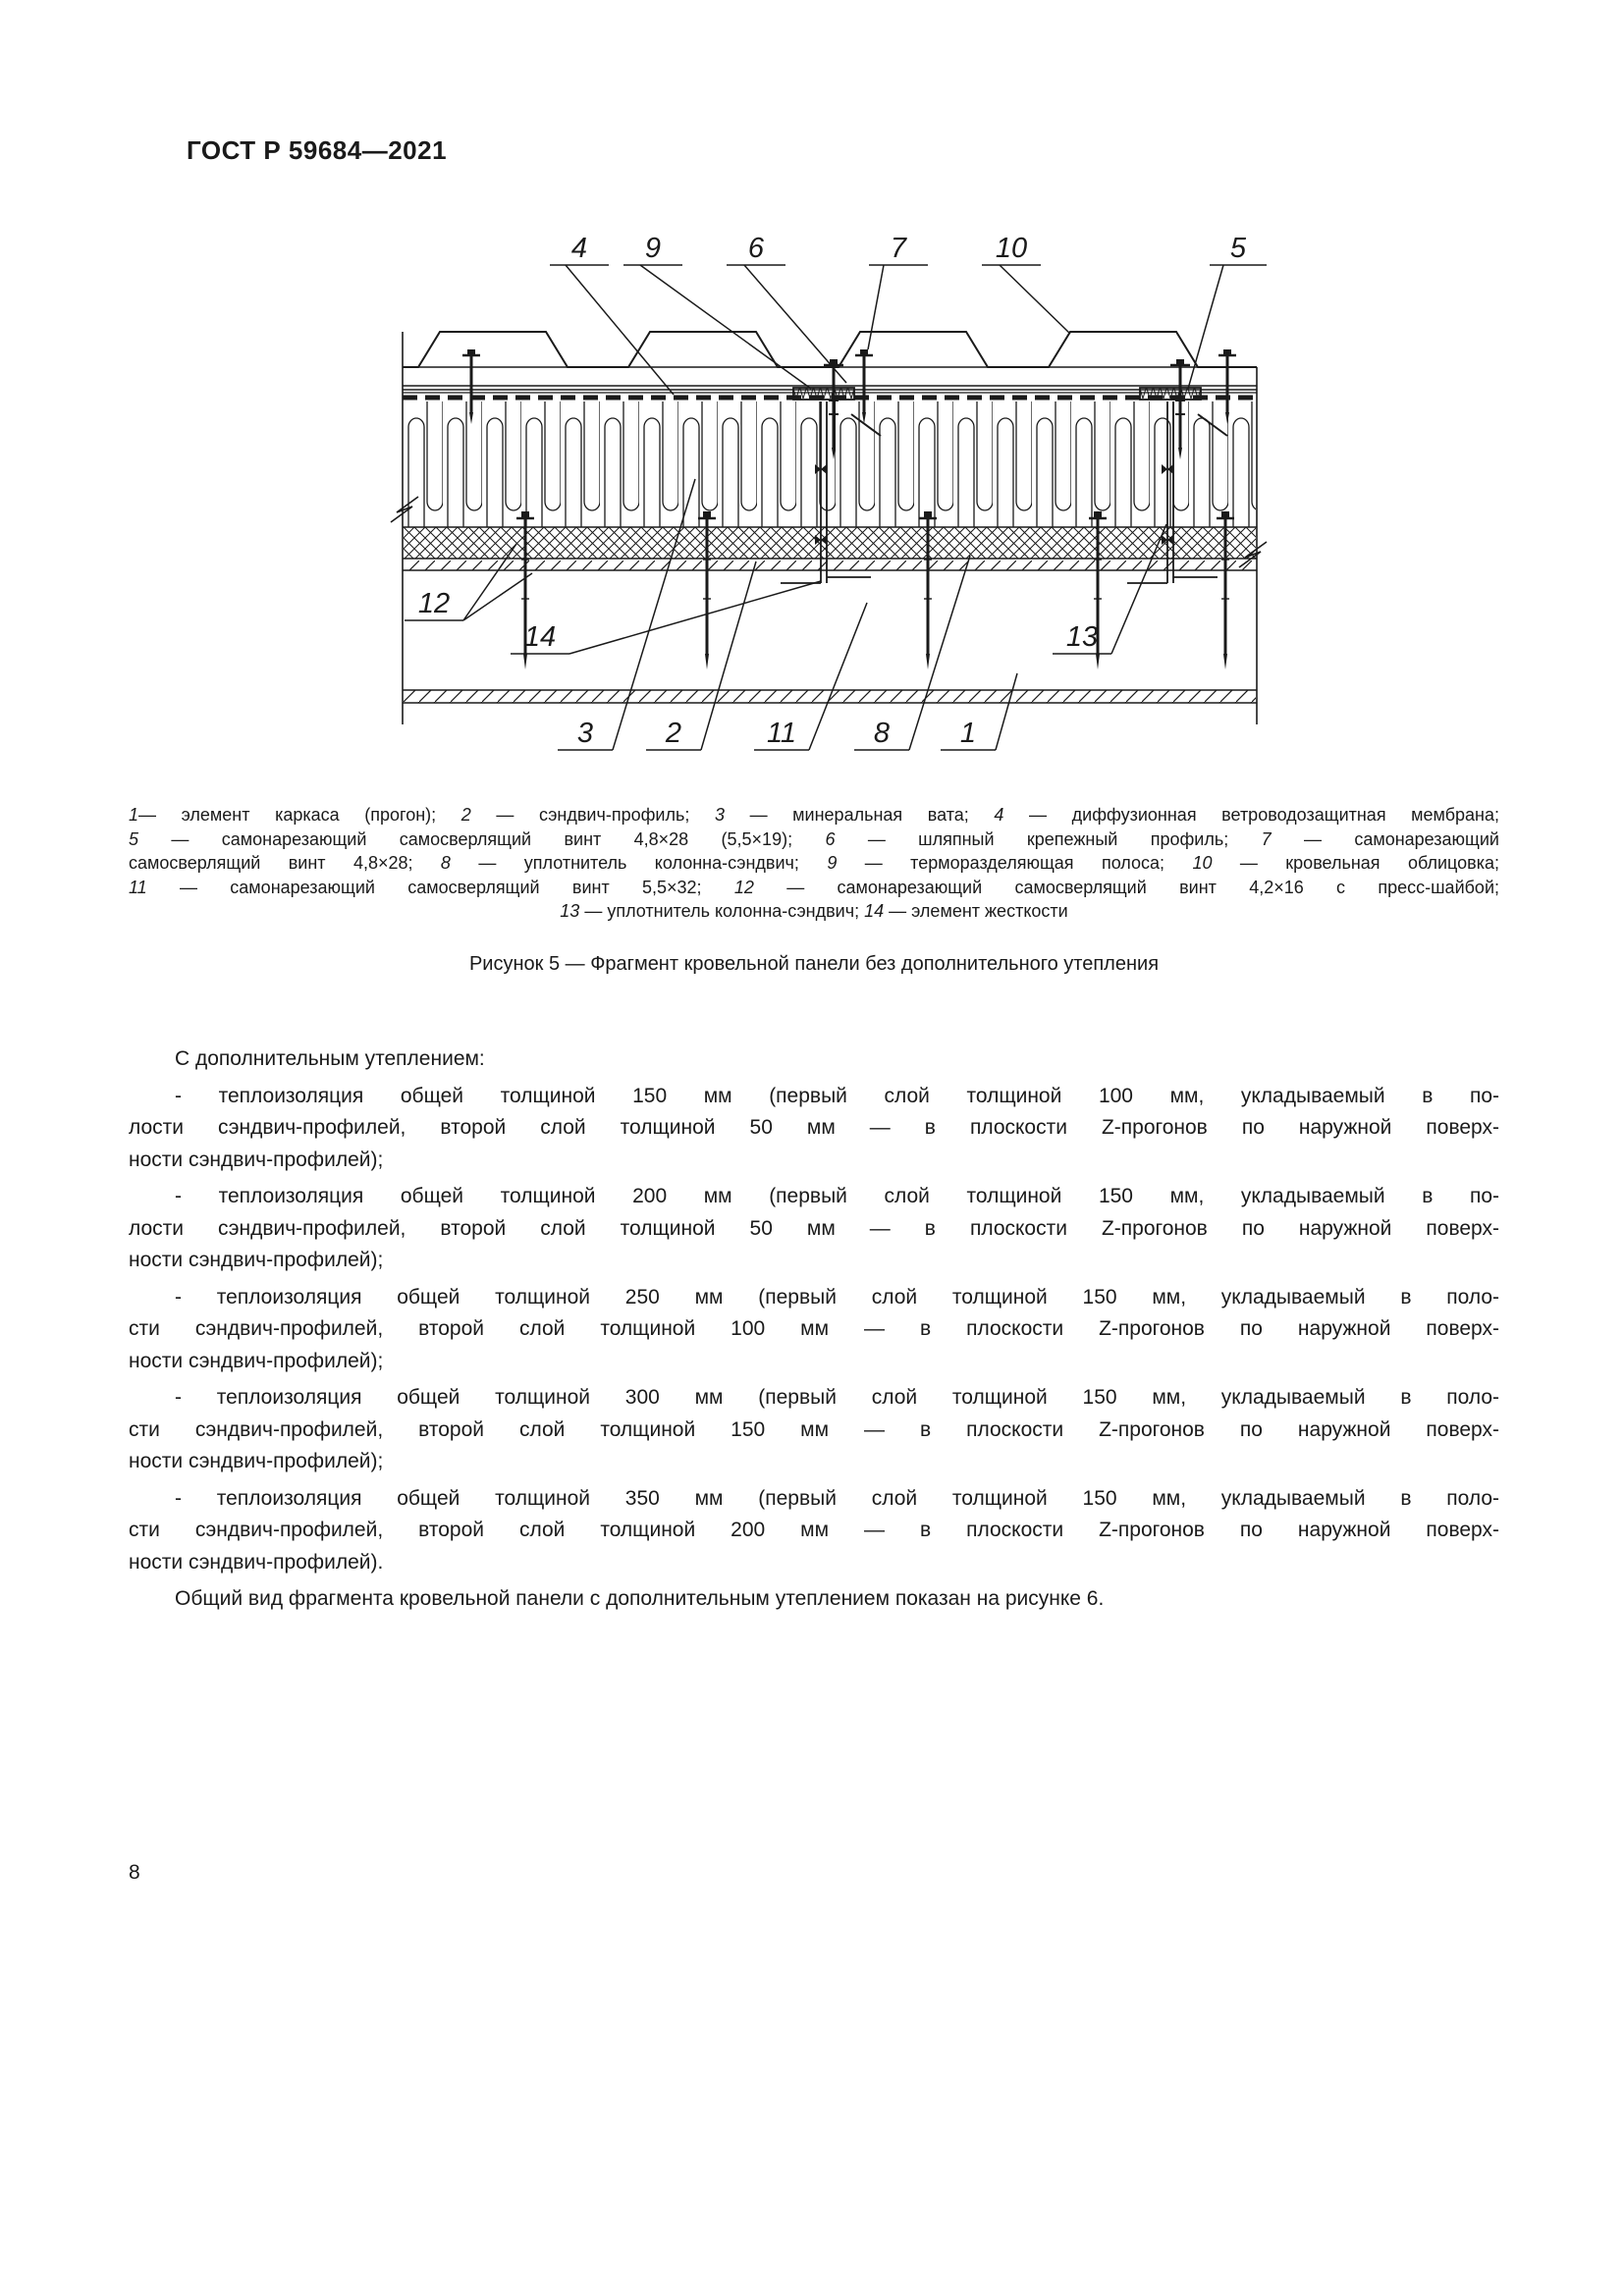 The height and width of the screenshot is (2296, 1624). What do you see at coordinates (999, 815) in the screenshot?
I see `legend-item-number: 4` at bounding box center [999, 815].